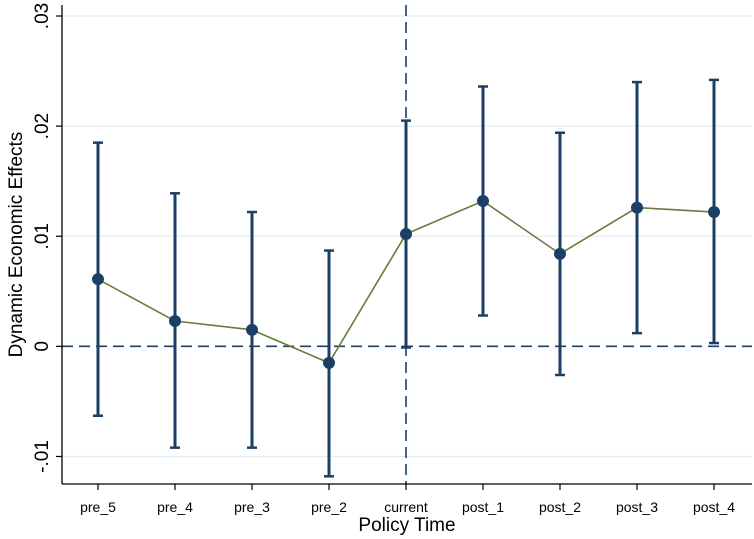 The height and width of the screenshot is (539, 754). What do you see at coordinates (406, 525) in the screenshot?
I see `x-axis-title: Policy Time` at bounding box center [406, 525].